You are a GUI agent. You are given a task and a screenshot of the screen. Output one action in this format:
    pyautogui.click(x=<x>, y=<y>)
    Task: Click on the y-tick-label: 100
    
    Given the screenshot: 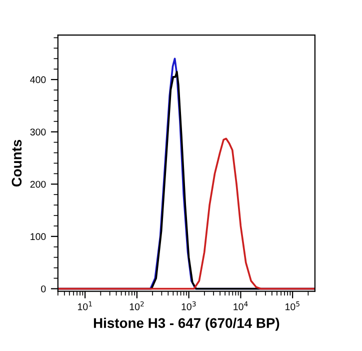 What is the action you would take?
    pyautogui.click(x=38, y=236)
    